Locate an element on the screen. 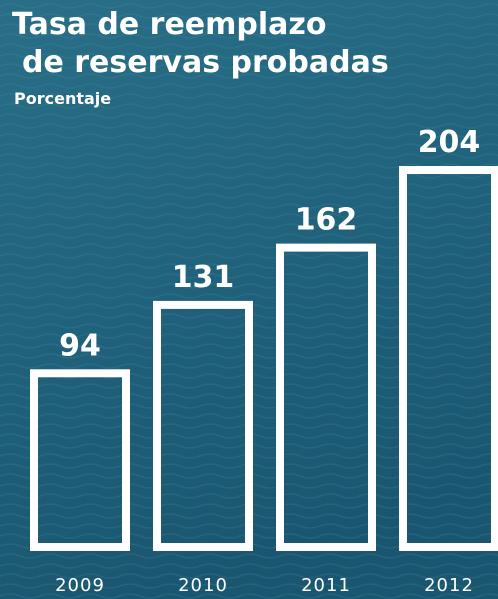 The image size is (498, 599). chart-title: de reservas probadas is located at coordinates (205, 62).